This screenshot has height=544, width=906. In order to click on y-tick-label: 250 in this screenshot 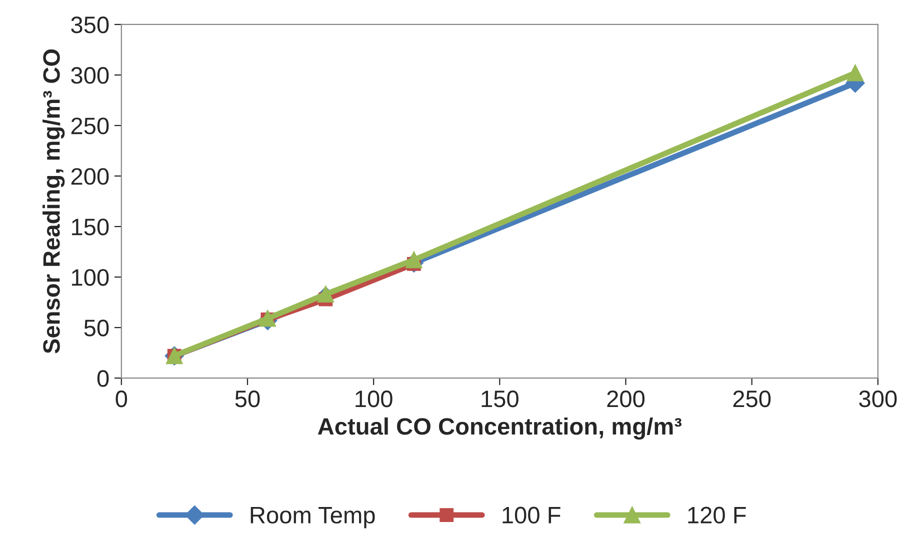, I will do `click(90, 126)`.